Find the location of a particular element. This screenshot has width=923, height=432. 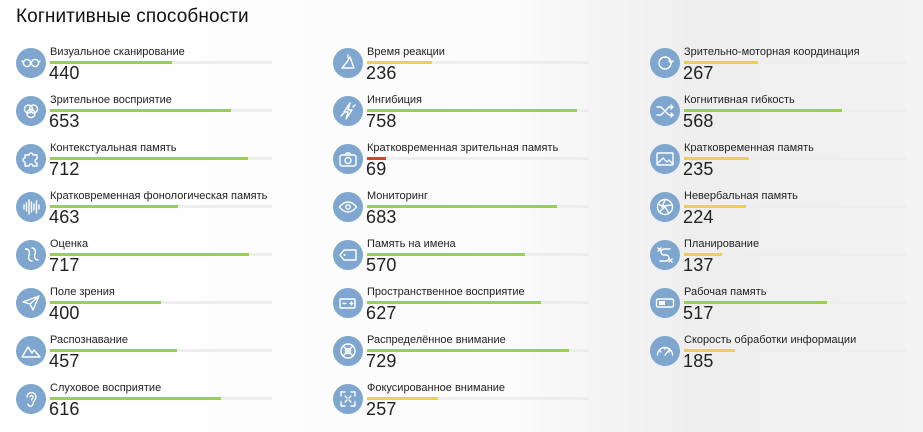

ability-name: Скорость обработки информации is located at coordinates (770, 340).